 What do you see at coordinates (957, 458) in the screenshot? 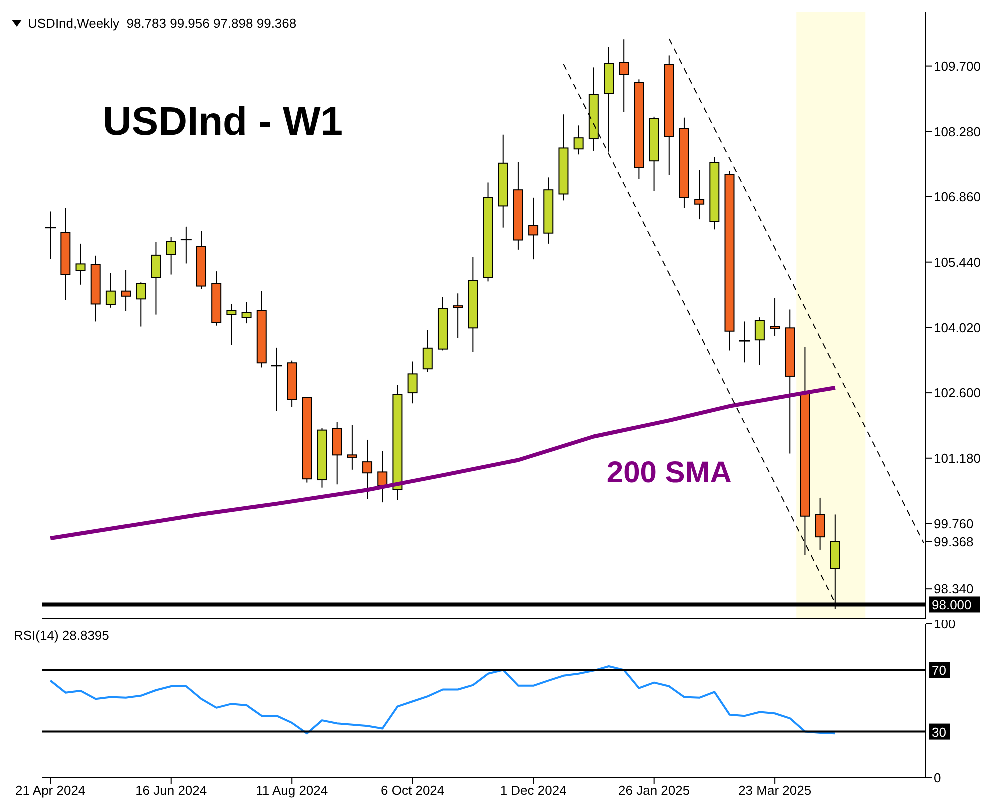
I see `y-tick-label: 101.180` at bounding box center [957, 458].